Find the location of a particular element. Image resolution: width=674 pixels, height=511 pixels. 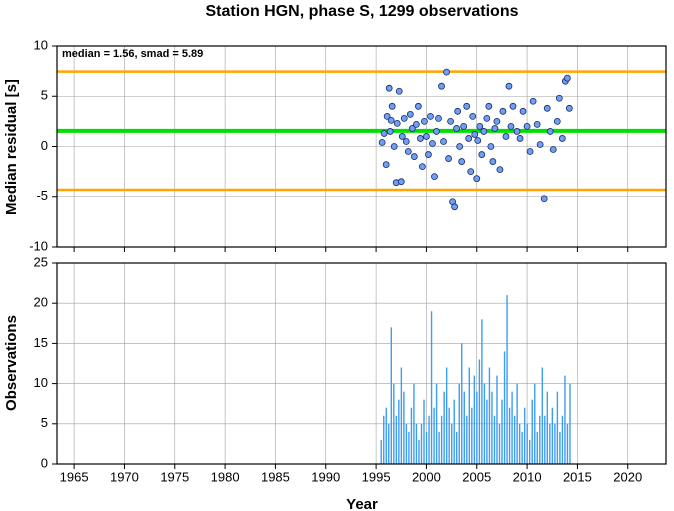

y-tick-label: 15 is located at coordinates (41, 342).